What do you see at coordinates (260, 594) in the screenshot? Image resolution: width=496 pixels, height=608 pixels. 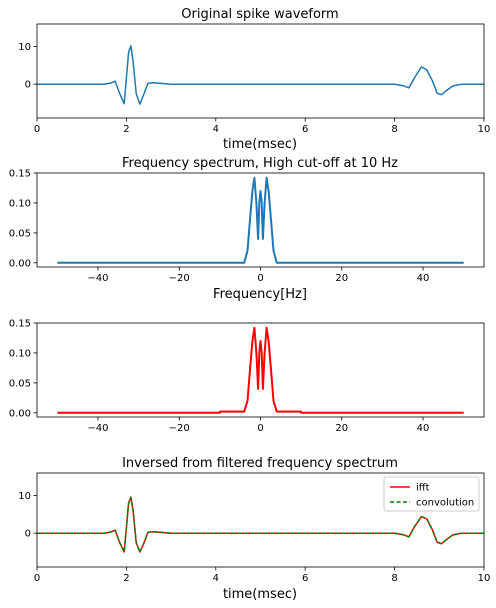 I see `panel-4-xlabel: time(msec)` at bounding box center [260, 594].